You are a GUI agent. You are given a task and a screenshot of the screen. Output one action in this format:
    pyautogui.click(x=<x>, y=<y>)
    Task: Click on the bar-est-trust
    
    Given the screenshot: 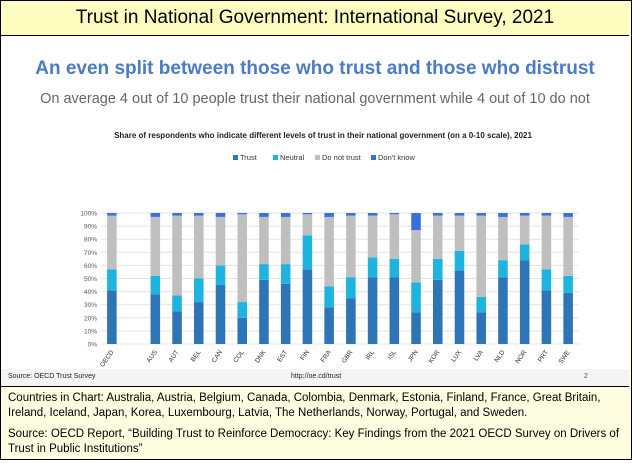 What is the action you would take?
    pyautogui.click(x=285, y=313)
    